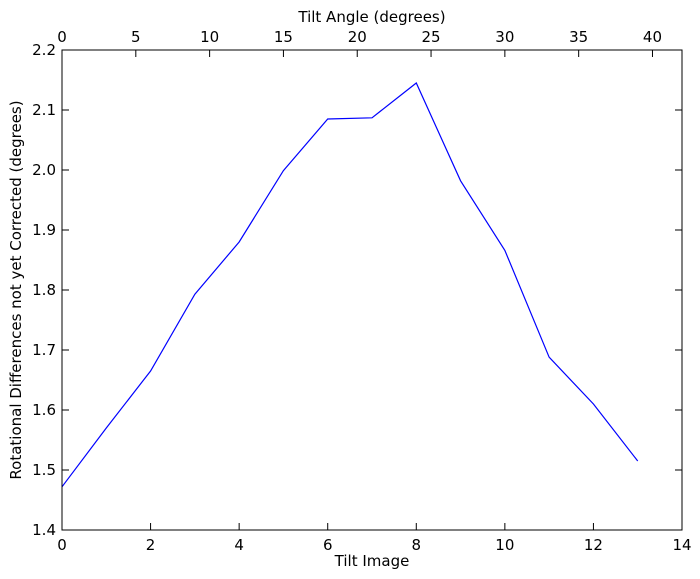  What do you see at coordinates (209, 37) in the screenshot?
I see `top-x-tick-label: 10` at bounding box center [209, 37].